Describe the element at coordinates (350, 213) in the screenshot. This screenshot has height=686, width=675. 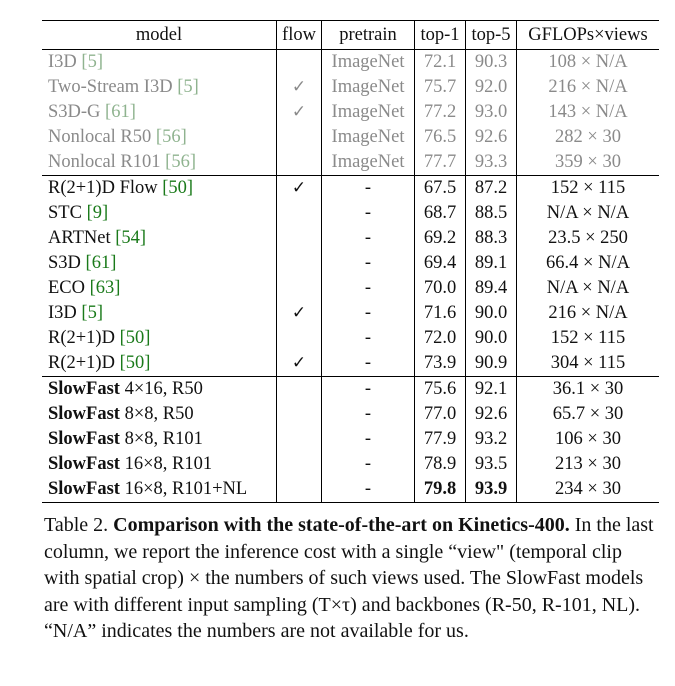
I see `table-row: STC [9] - 68.7 88.5 N/A × N/A` at that location.